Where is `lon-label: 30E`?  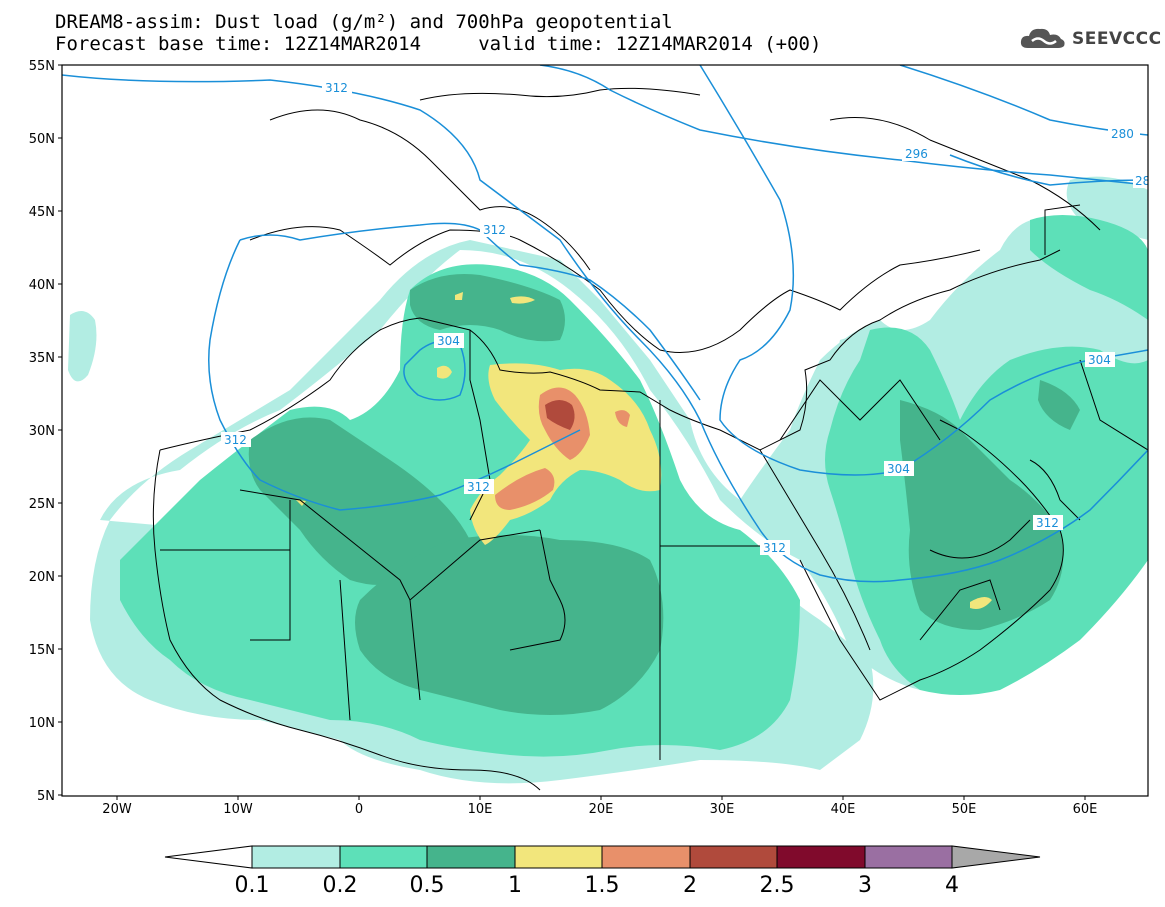 lon-label: 30E is located at coordinates (722, 809).